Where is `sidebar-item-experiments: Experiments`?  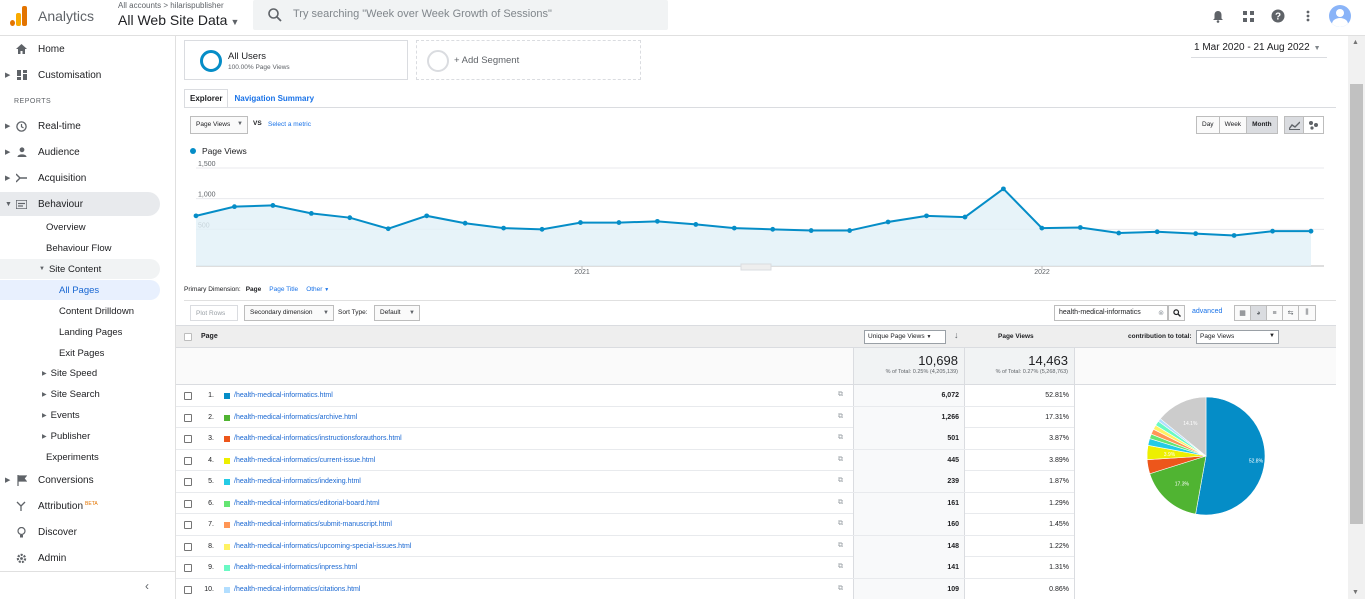 sidebar-item-experiments: Experiments is located at coordinates (72, 457).